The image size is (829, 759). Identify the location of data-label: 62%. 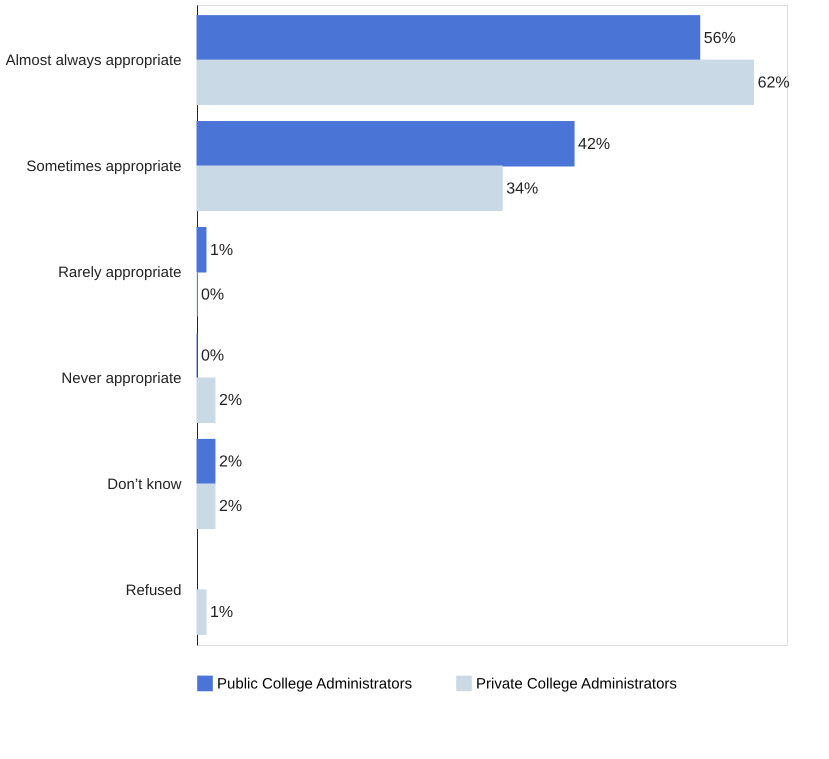
(774, 83).